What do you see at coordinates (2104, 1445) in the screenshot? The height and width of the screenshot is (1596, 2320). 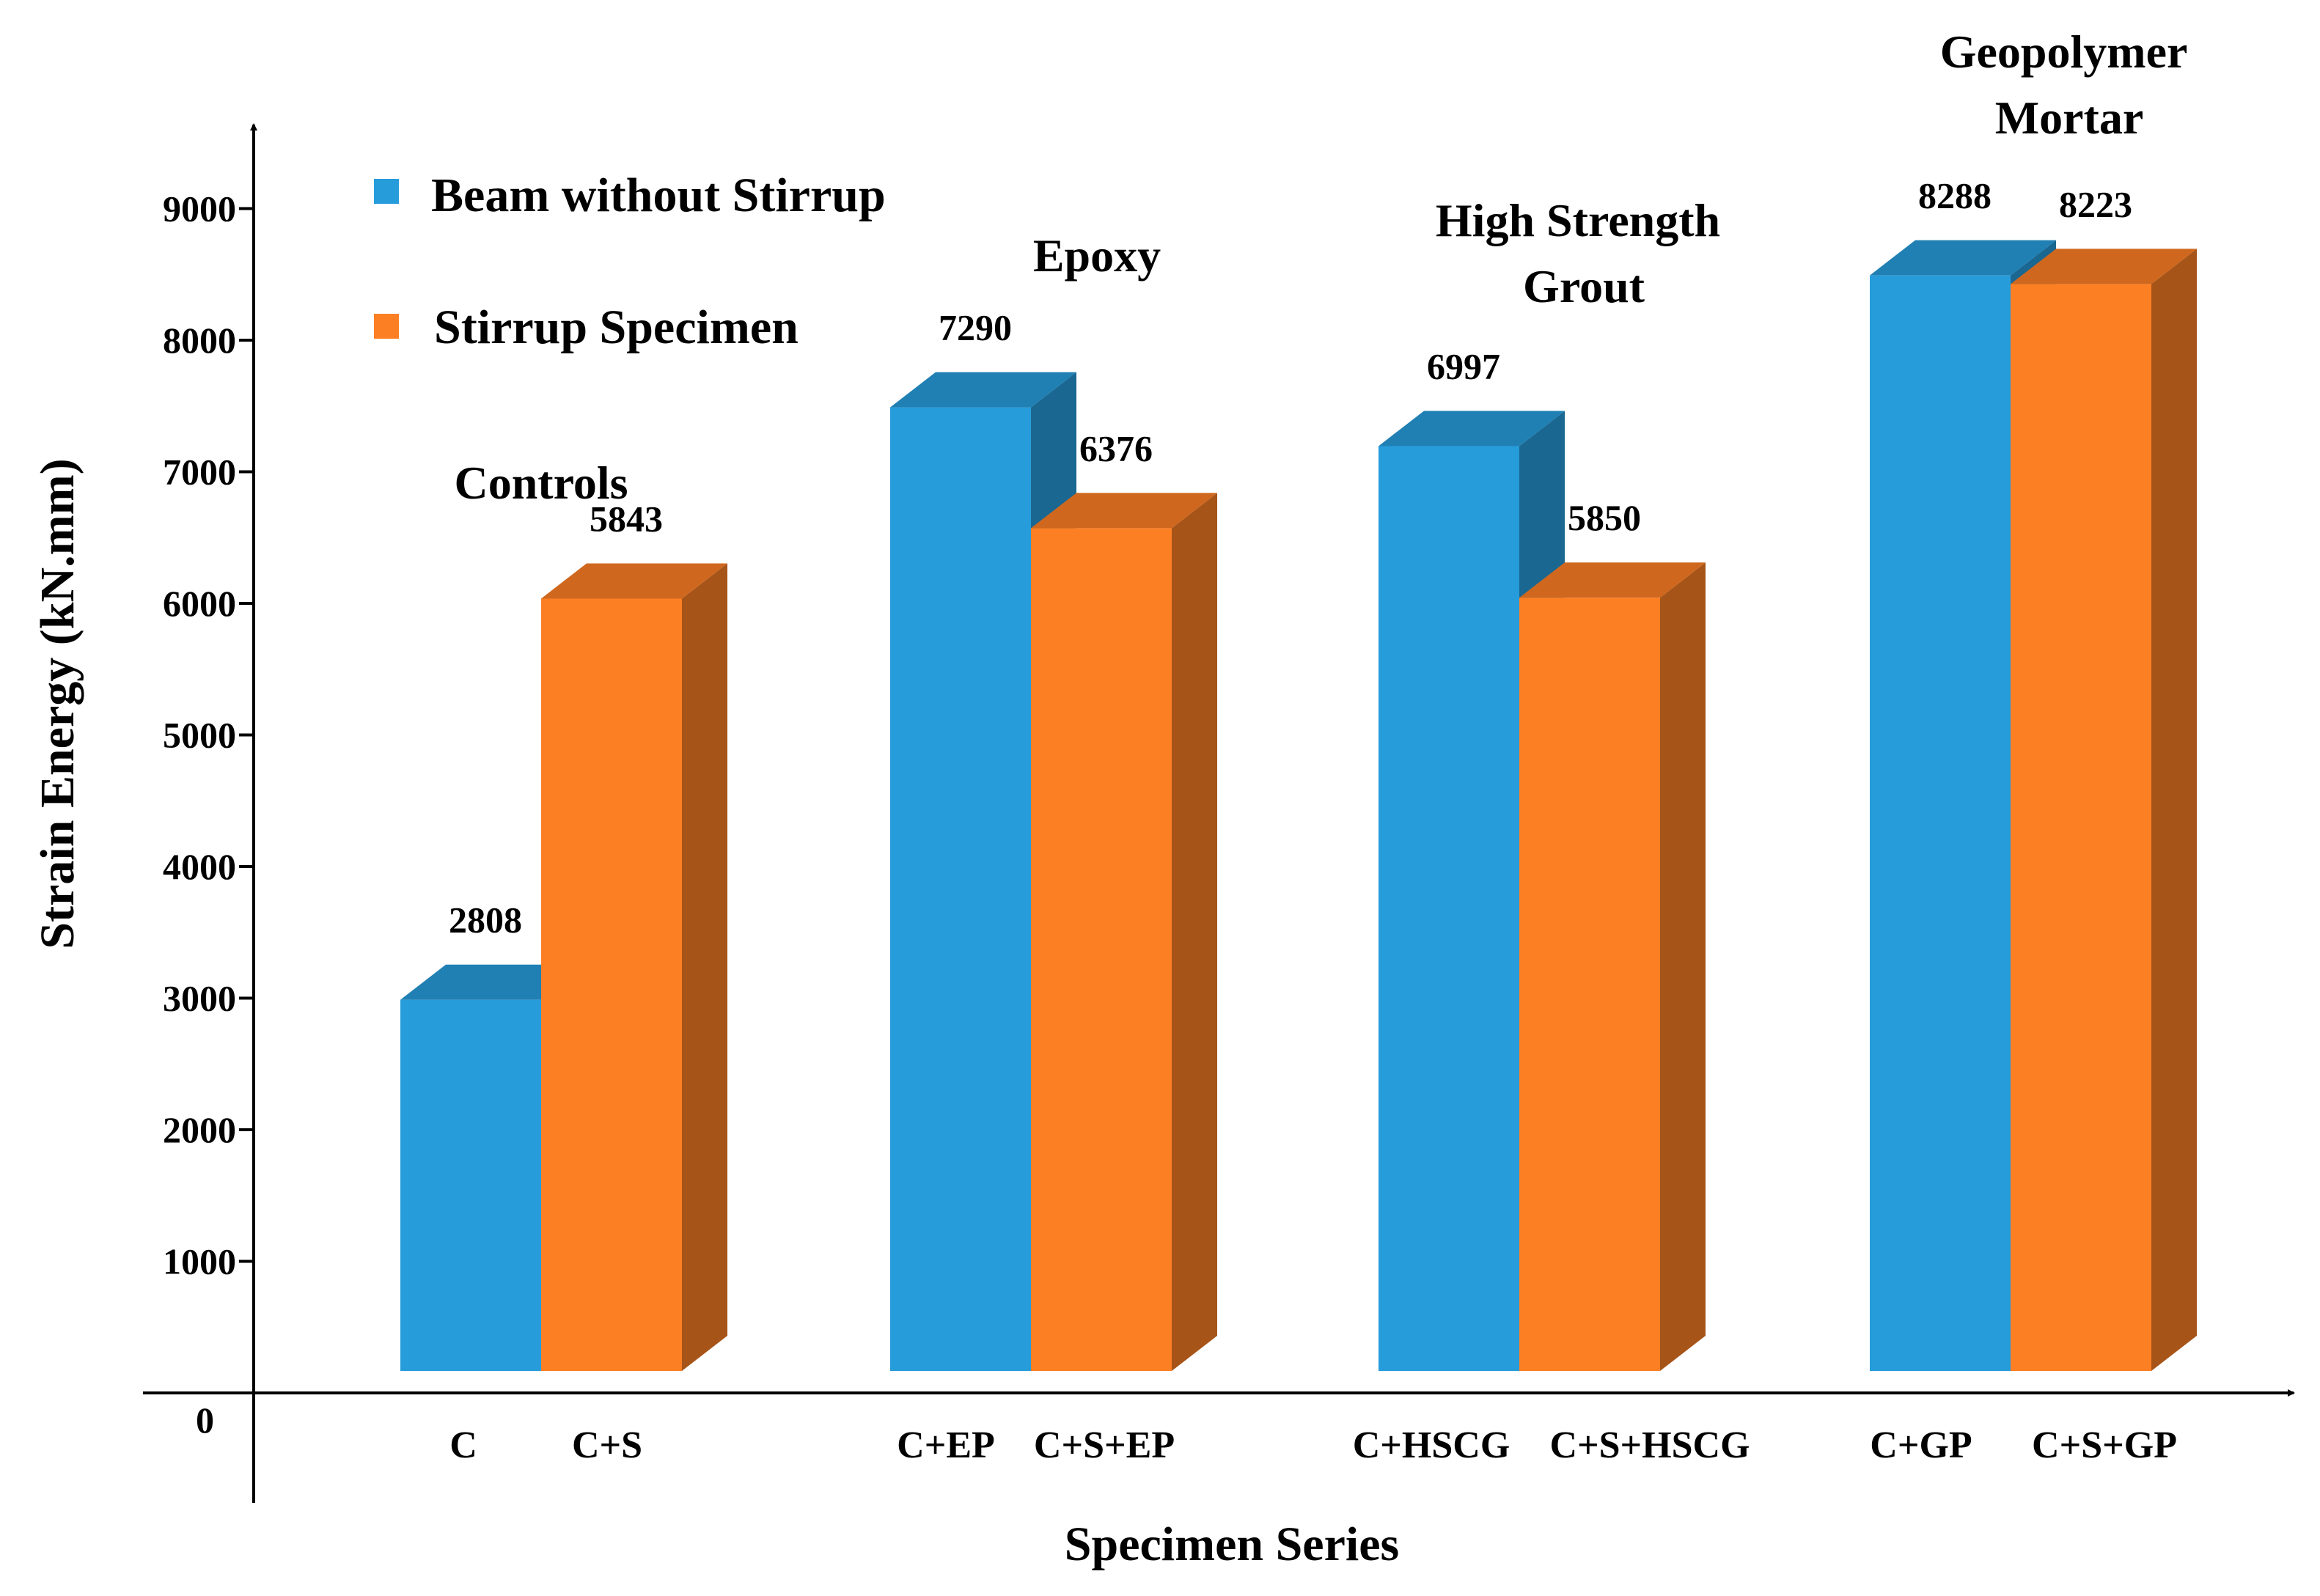 I see `category-label-c-s-gp: C+S+GP` at bounding box center [2104, 1445].